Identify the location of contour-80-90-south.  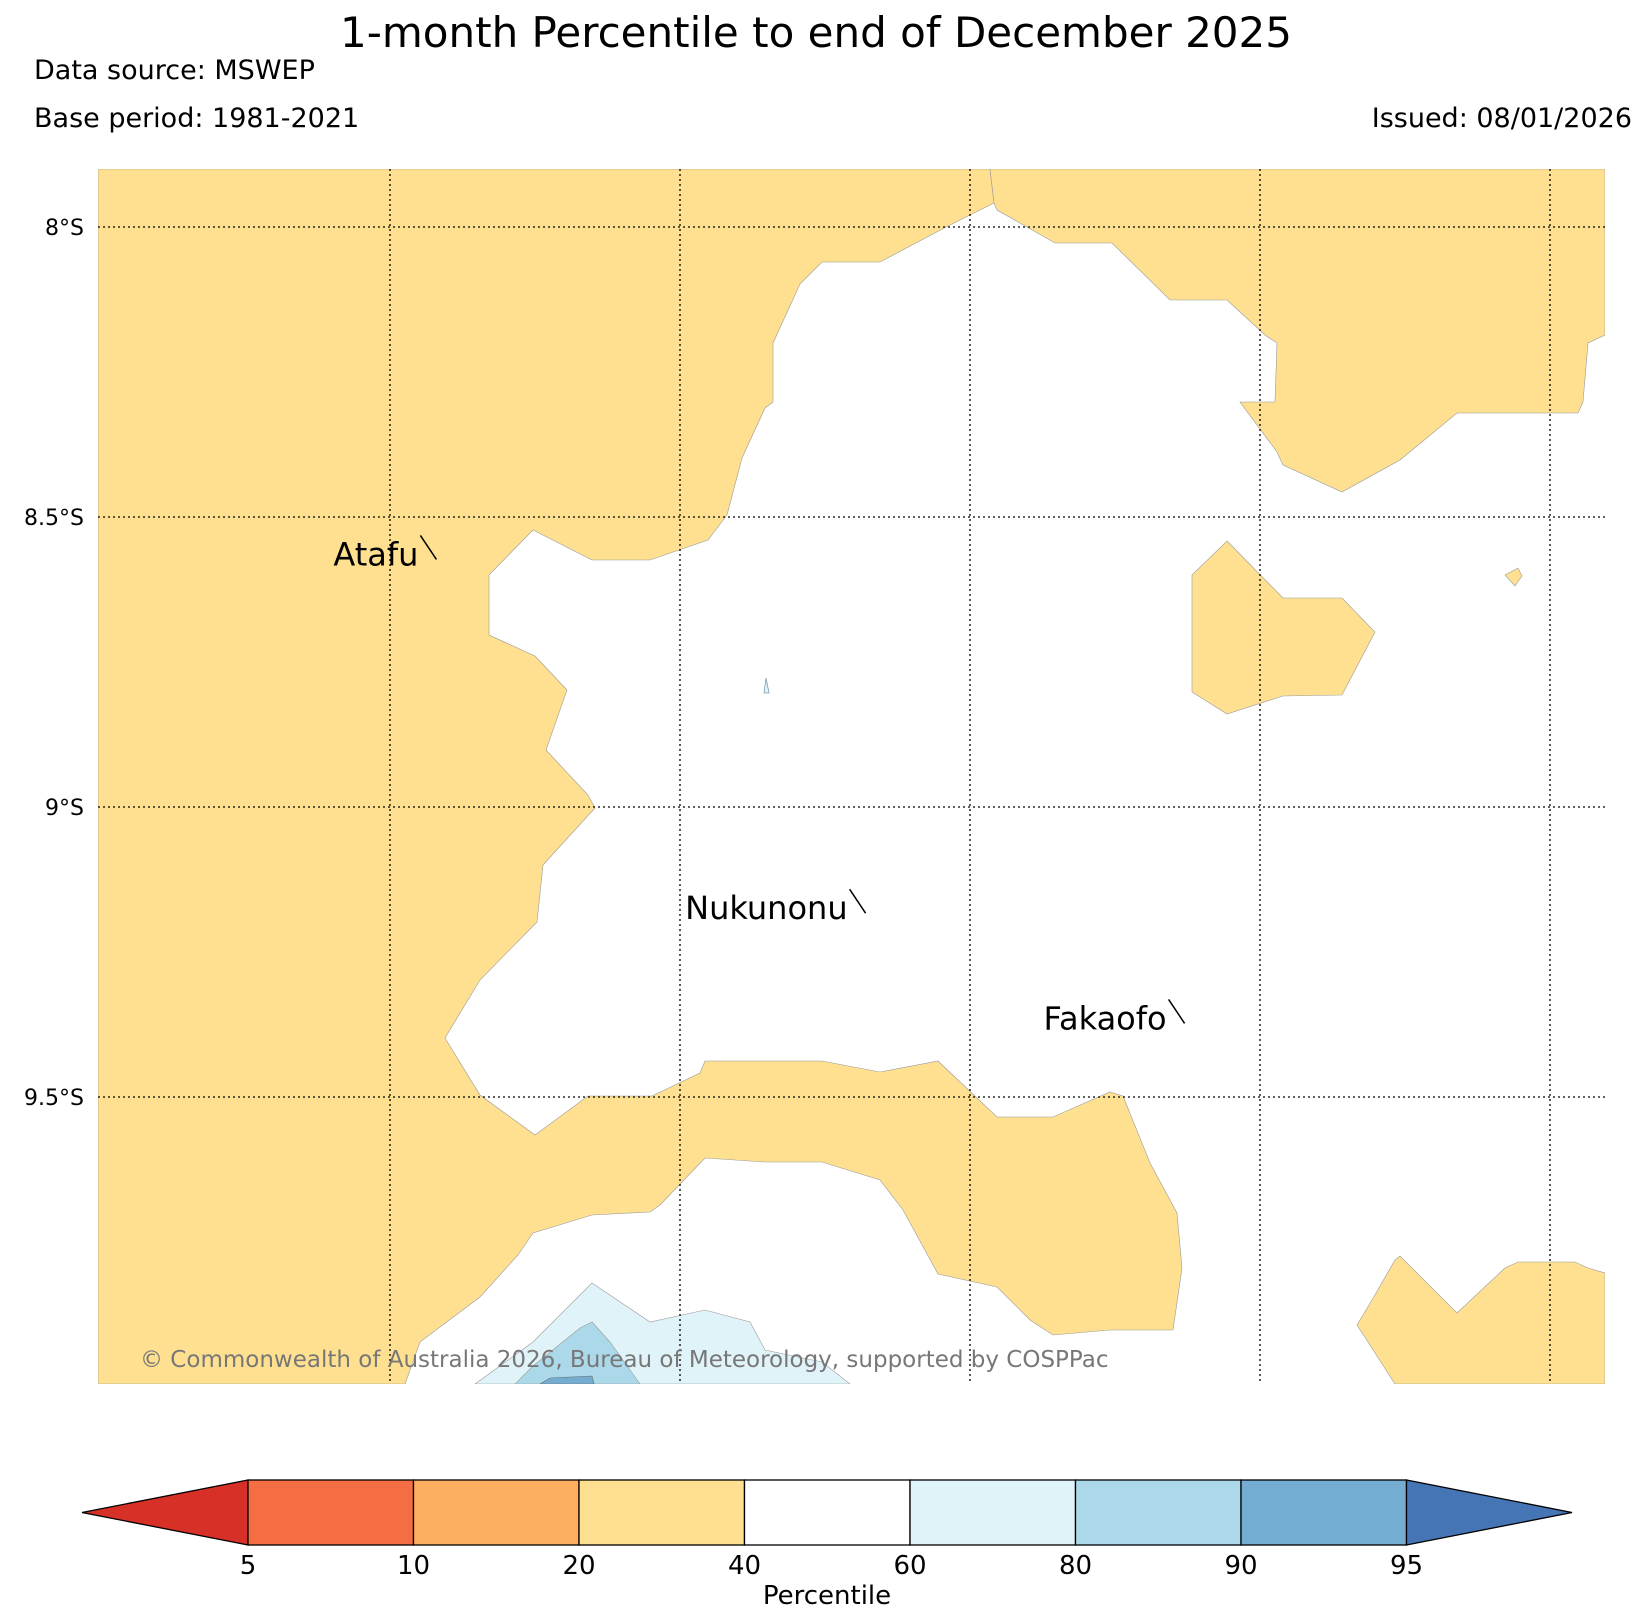
(577, 1352).